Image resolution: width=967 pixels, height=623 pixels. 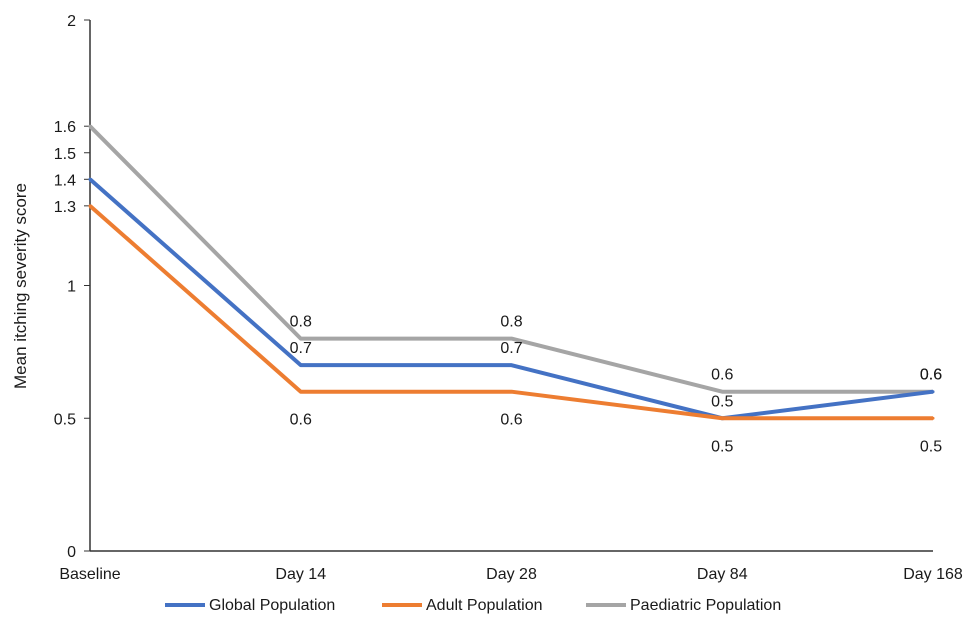 I want to click on y-tick-label: 0.5, so click(x=65, y=419).